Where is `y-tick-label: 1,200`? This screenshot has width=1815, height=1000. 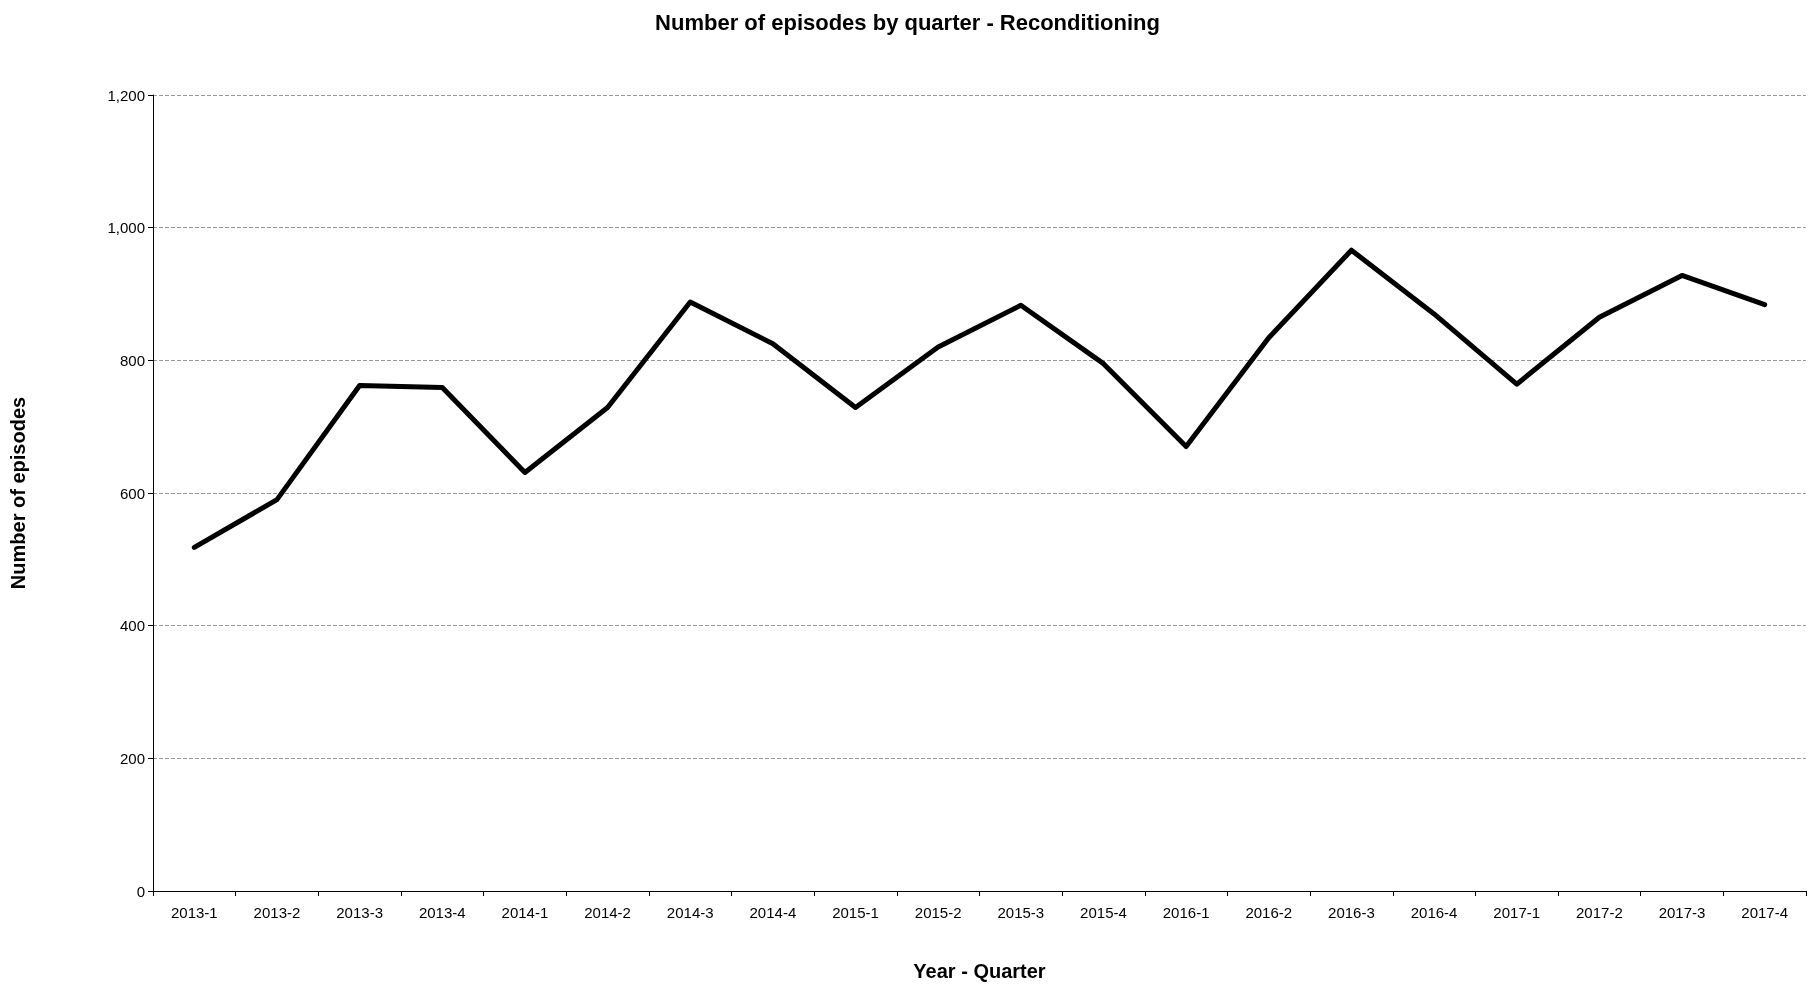
y-tick-label: 1,200 is located at coordinates (126, 95).